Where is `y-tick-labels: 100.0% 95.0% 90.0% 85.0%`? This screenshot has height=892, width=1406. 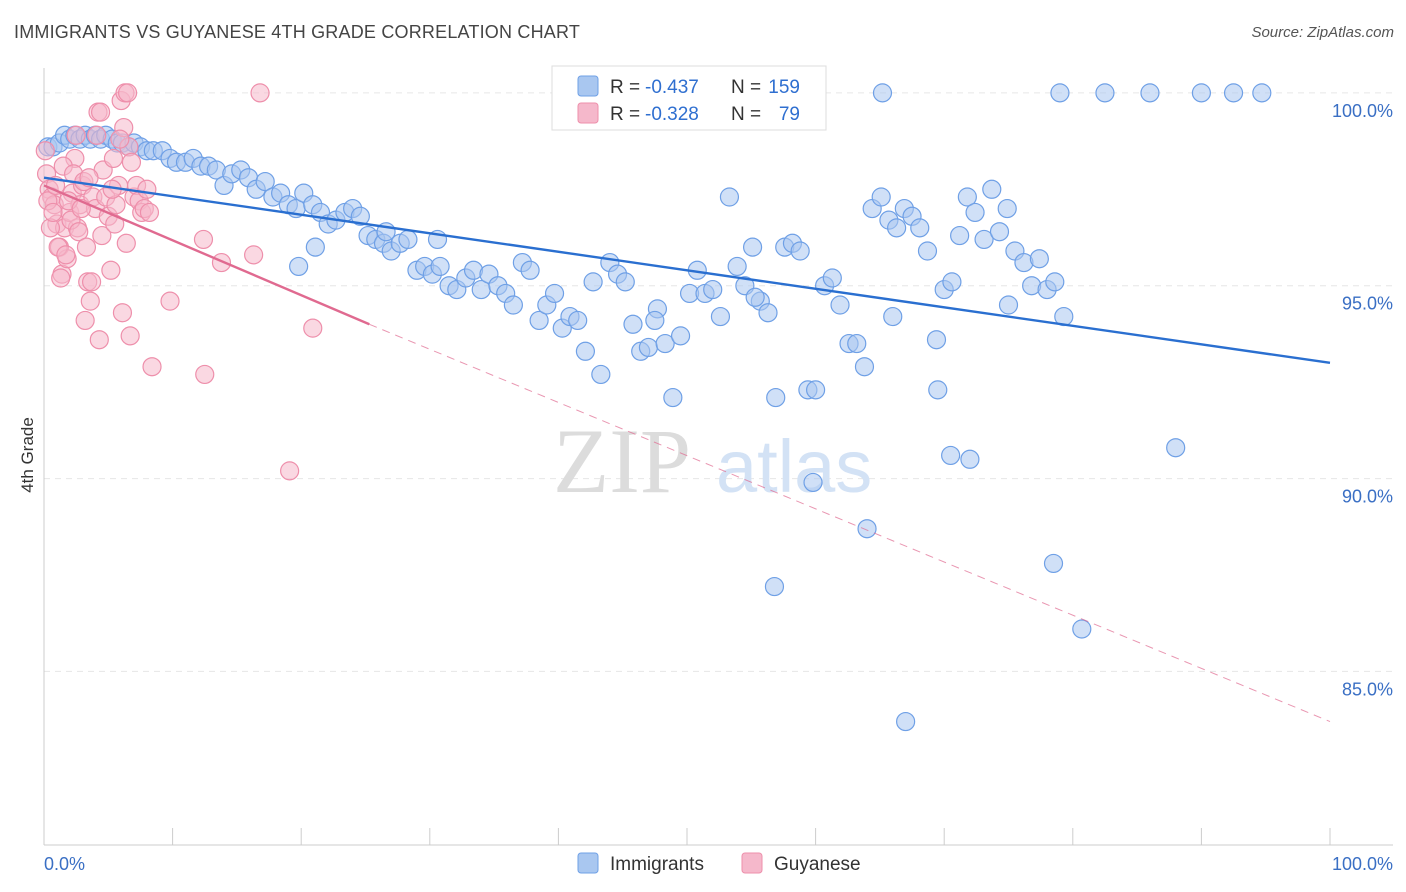
y-tick-labels: 100.0% 95.0% 90.0% 85.0% is located at coordinates (1362, 400).